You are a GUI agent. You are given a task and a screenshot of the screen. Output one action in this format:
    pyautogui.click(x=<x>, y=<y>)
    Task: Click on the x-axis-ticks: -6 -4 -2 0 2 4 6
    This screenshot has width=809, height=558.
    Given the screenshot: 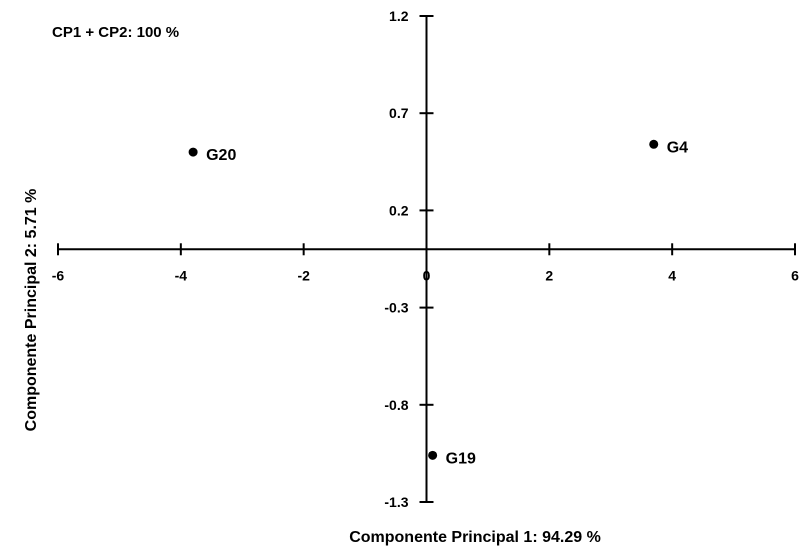 What is the action you would take?
    pyautogui.click(x=425, y=263)
    